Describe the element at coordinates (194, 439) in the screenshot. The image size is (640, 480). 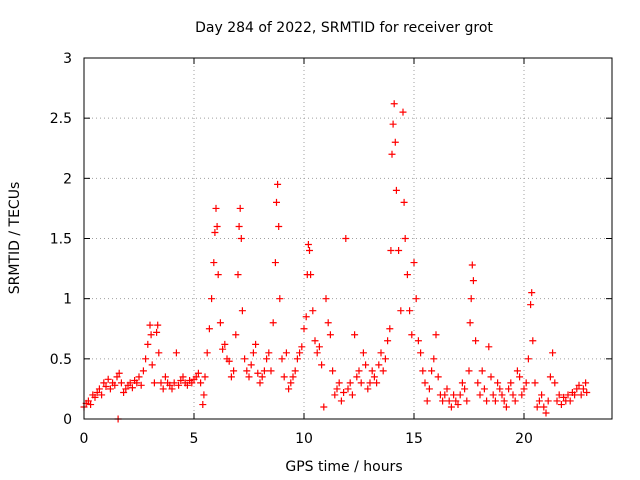
I see `x-tick-label: 5` at that location.